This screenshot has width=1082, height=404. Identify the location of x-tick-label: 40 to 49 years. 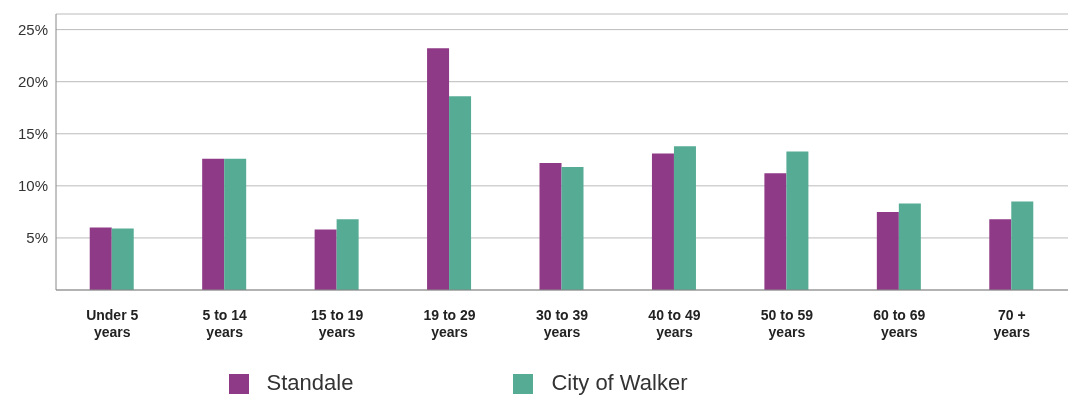
(674, 323).